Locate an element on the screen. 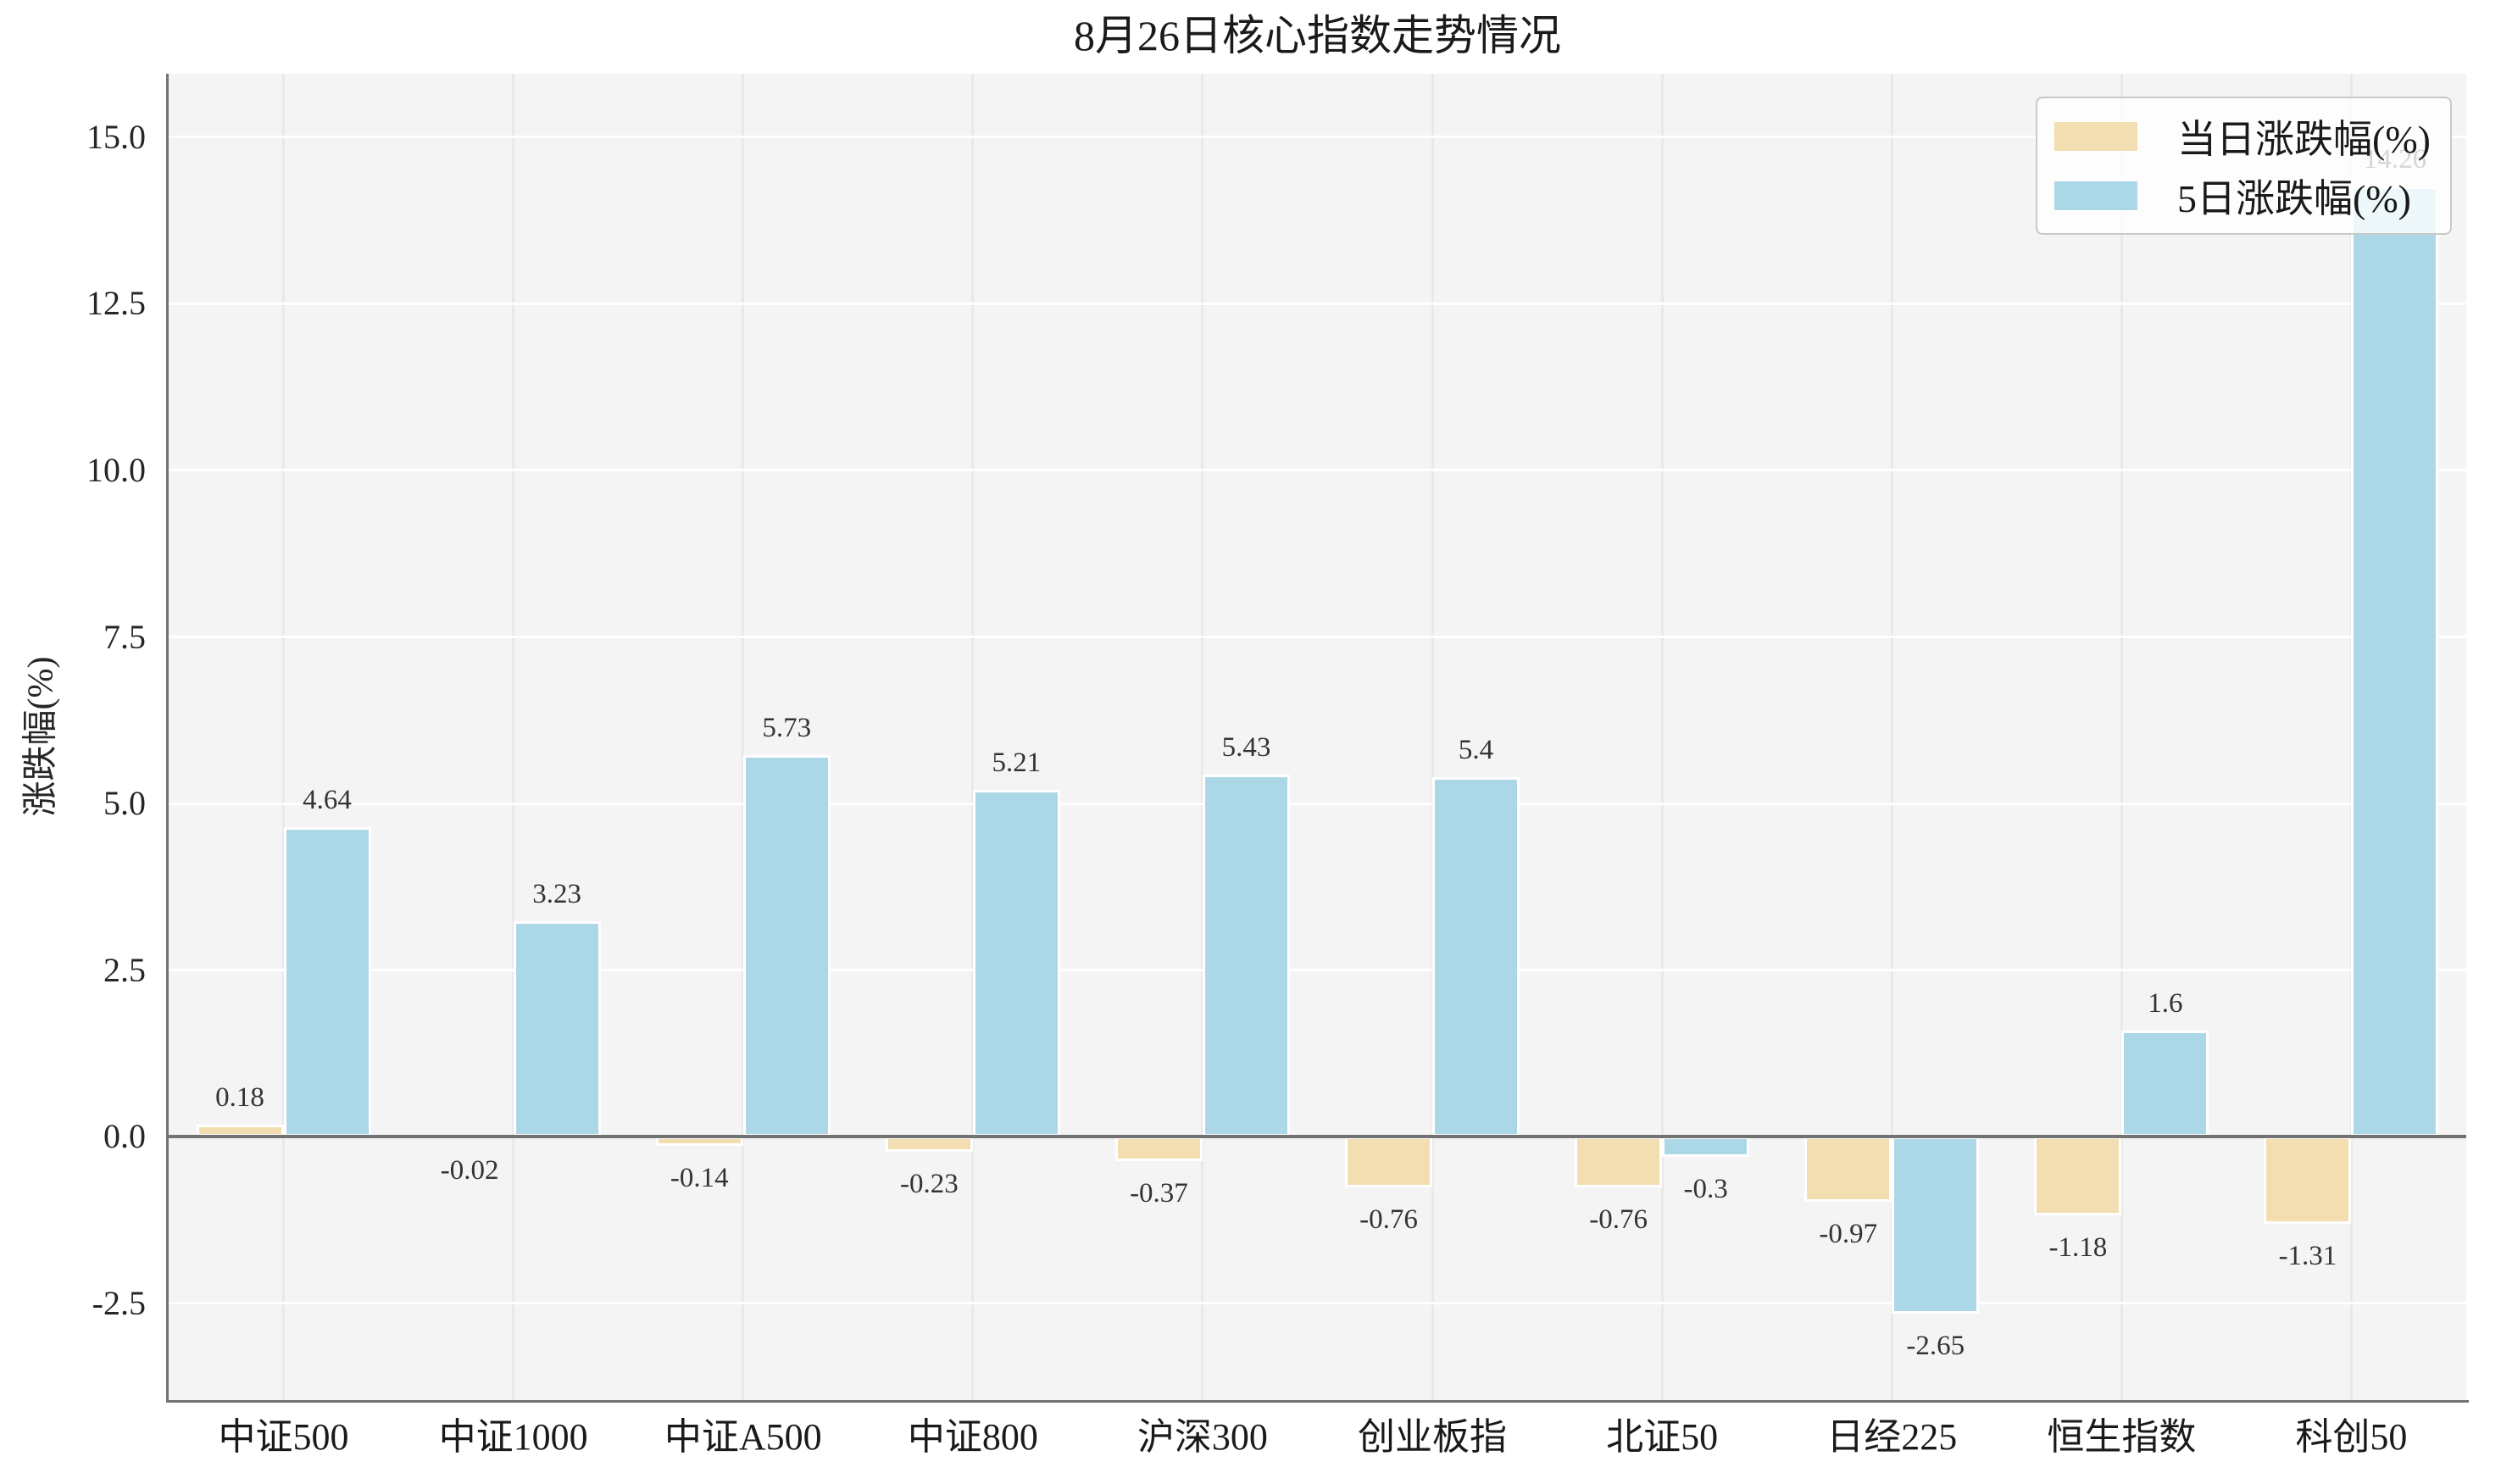 The height and width of the screenshot is (1484, 2501). bar-value-label: 3.23 is located at coordinates (557, 895).